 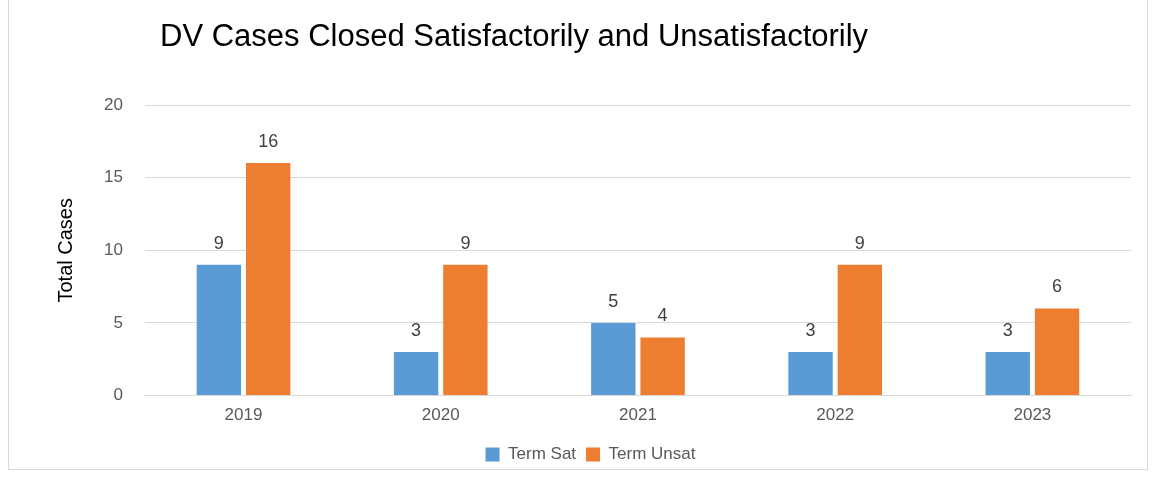 What do you see at coordinates (113, 249) in the screenshot?
I see `y-tick-label: 10` at bounding box center [113, 249].